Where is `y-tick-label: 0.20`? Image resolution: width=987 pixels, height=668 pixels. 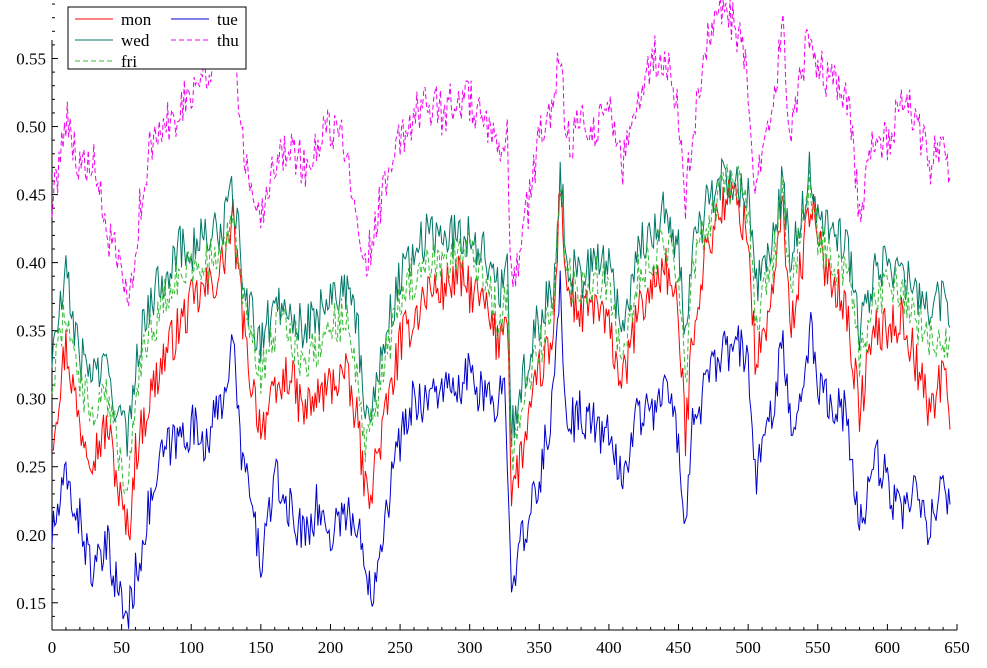
y-tick-label: 0.20 is located at coordinates (31, 535).